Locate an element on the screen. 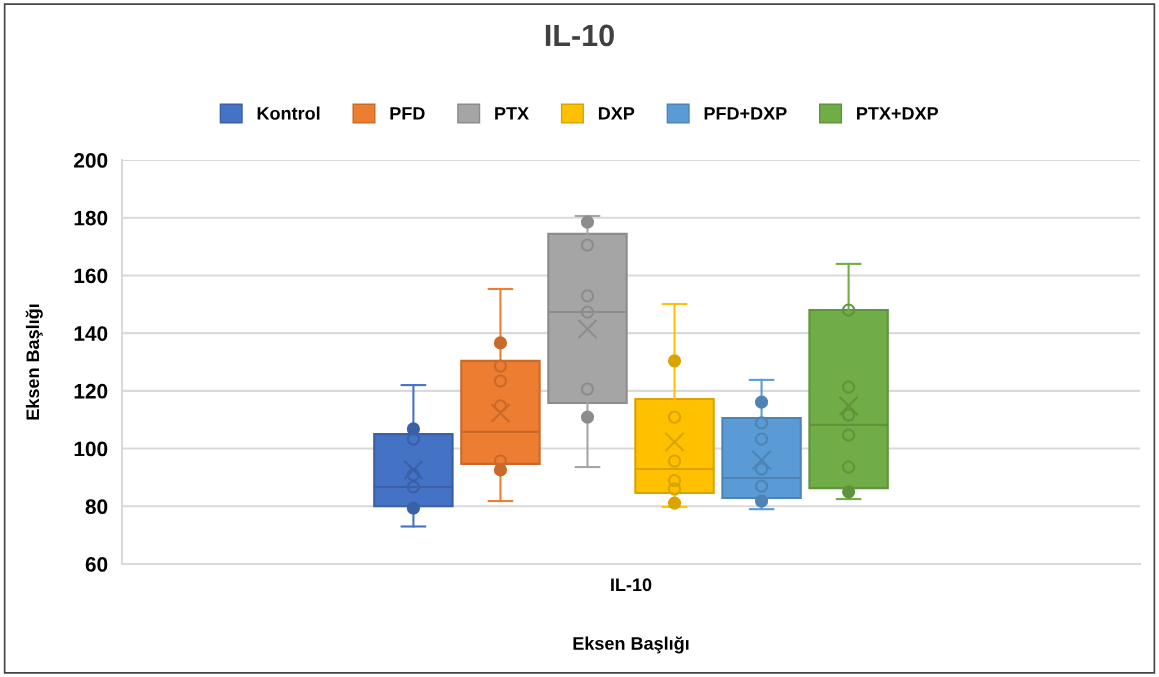 The width and height of the screenshot is (1159, 677). legend-label: PFD is located at coordinates (407, 113).